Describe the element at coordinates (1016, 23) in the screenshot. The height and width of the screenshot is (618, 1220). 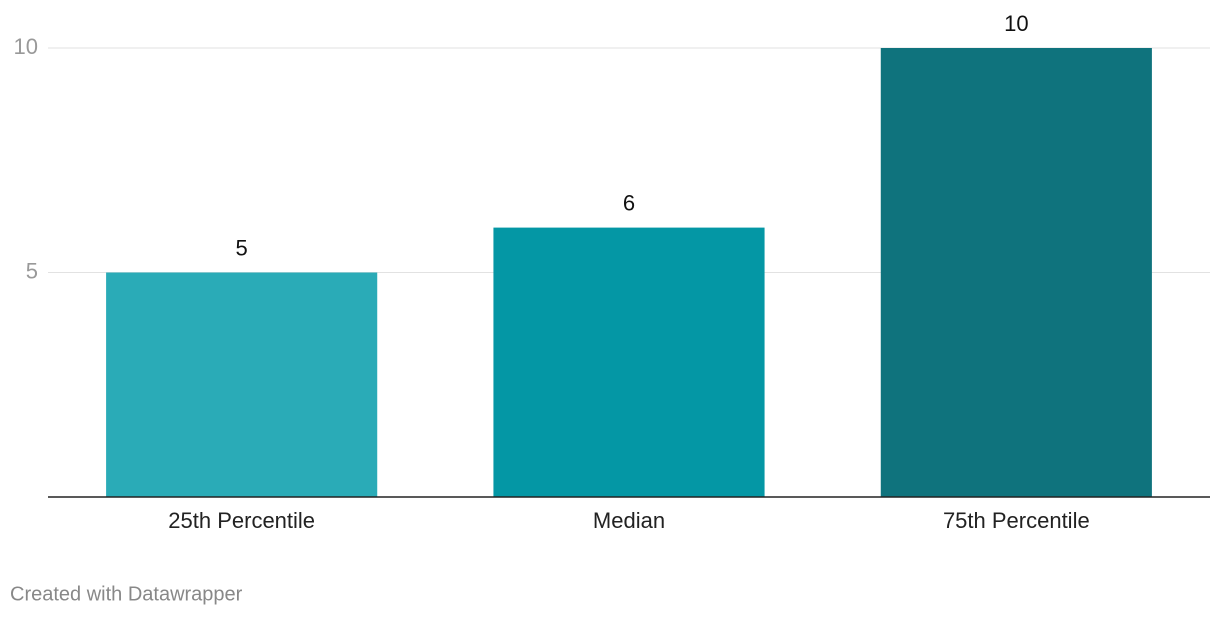
I see `value-label: 10` at that location.